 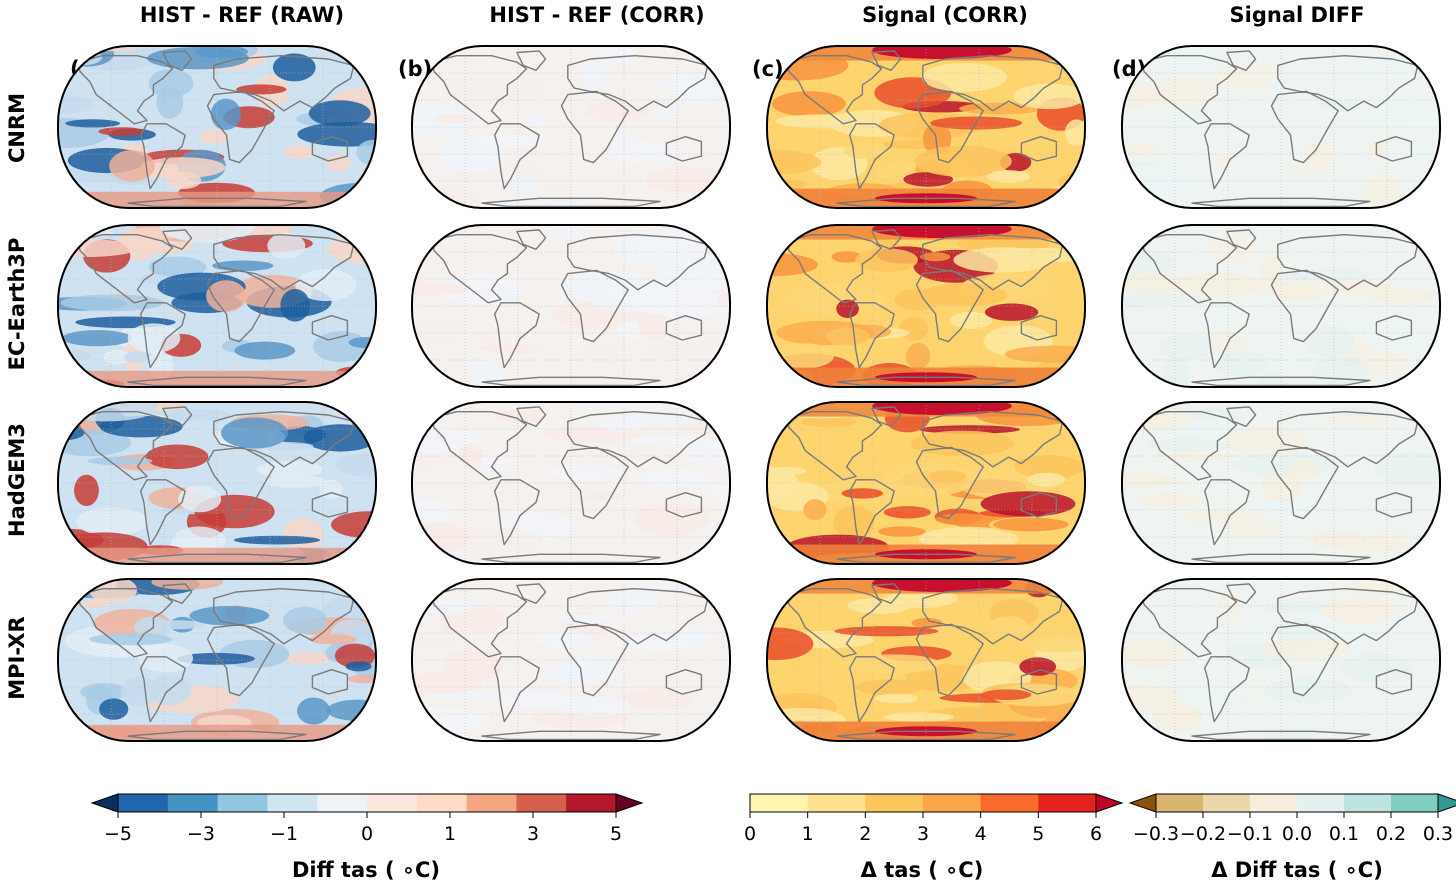 What do you see at coordinates (1391, 834) in the screenshot?
I see `colorbar-tick-label-delta-diff-tas: 0.2` at bounding box center [1391, 834].